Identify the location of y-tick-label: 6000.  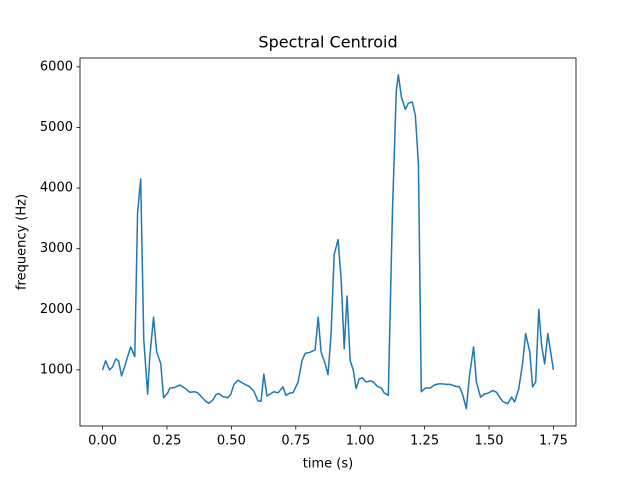
(56, 66).